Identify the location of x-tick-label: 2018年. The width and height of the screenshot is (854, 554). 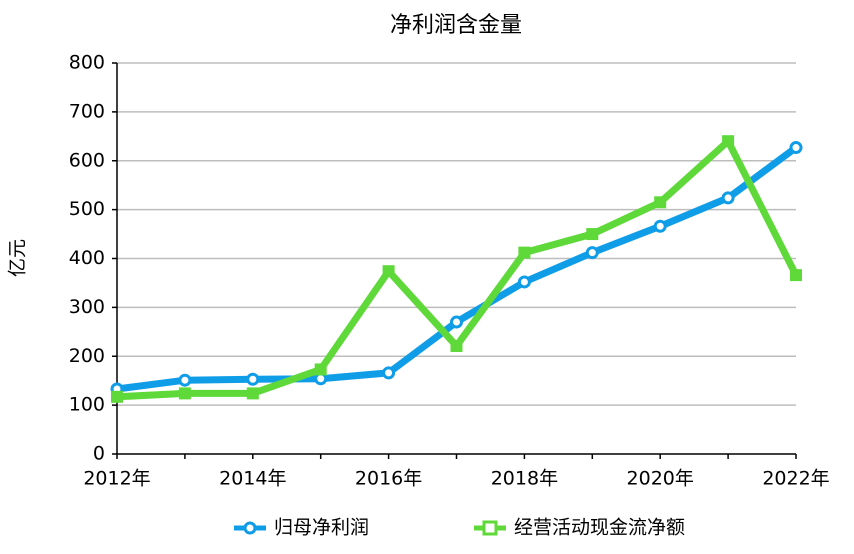
(524, 479).